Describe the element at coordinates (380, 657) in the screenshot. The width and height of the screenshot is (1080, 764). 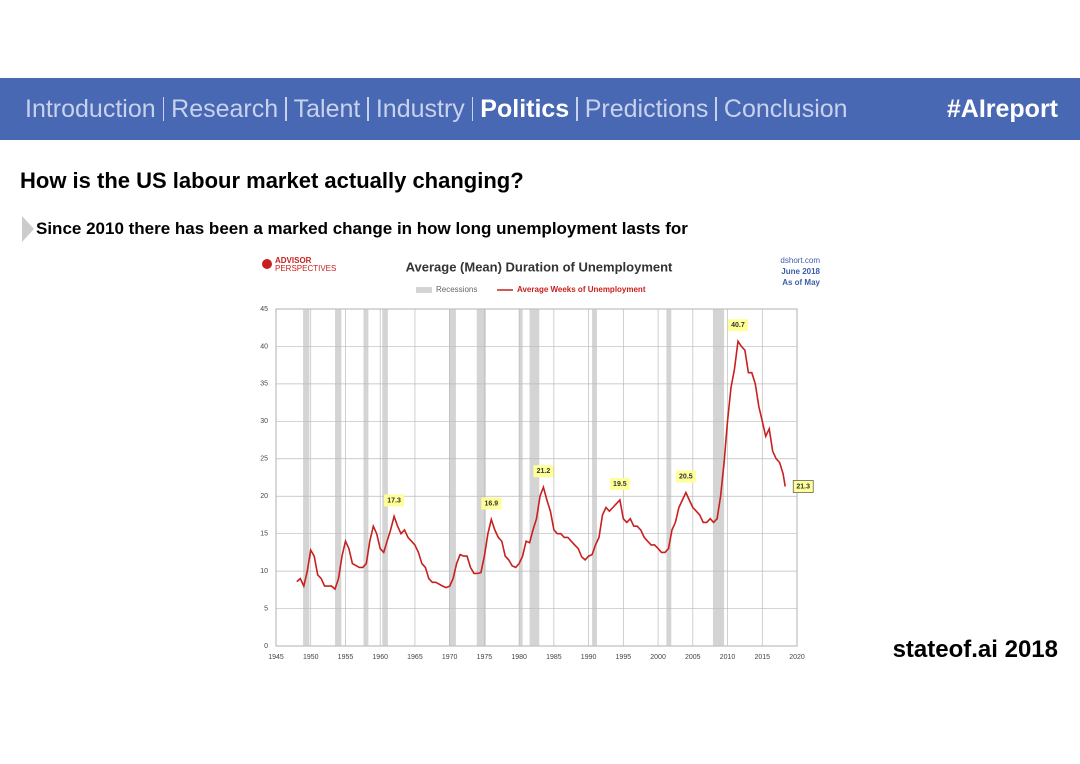
I see `x-tick-label: 1960` at that location.